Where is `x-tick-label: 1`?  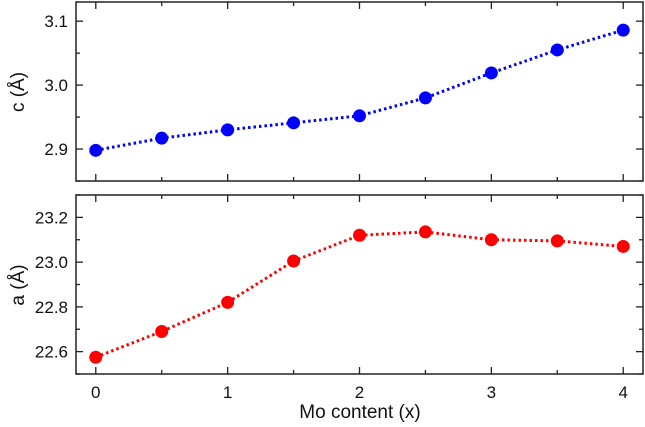 x-tick-label: 1 is located at coordinates (227, 392).